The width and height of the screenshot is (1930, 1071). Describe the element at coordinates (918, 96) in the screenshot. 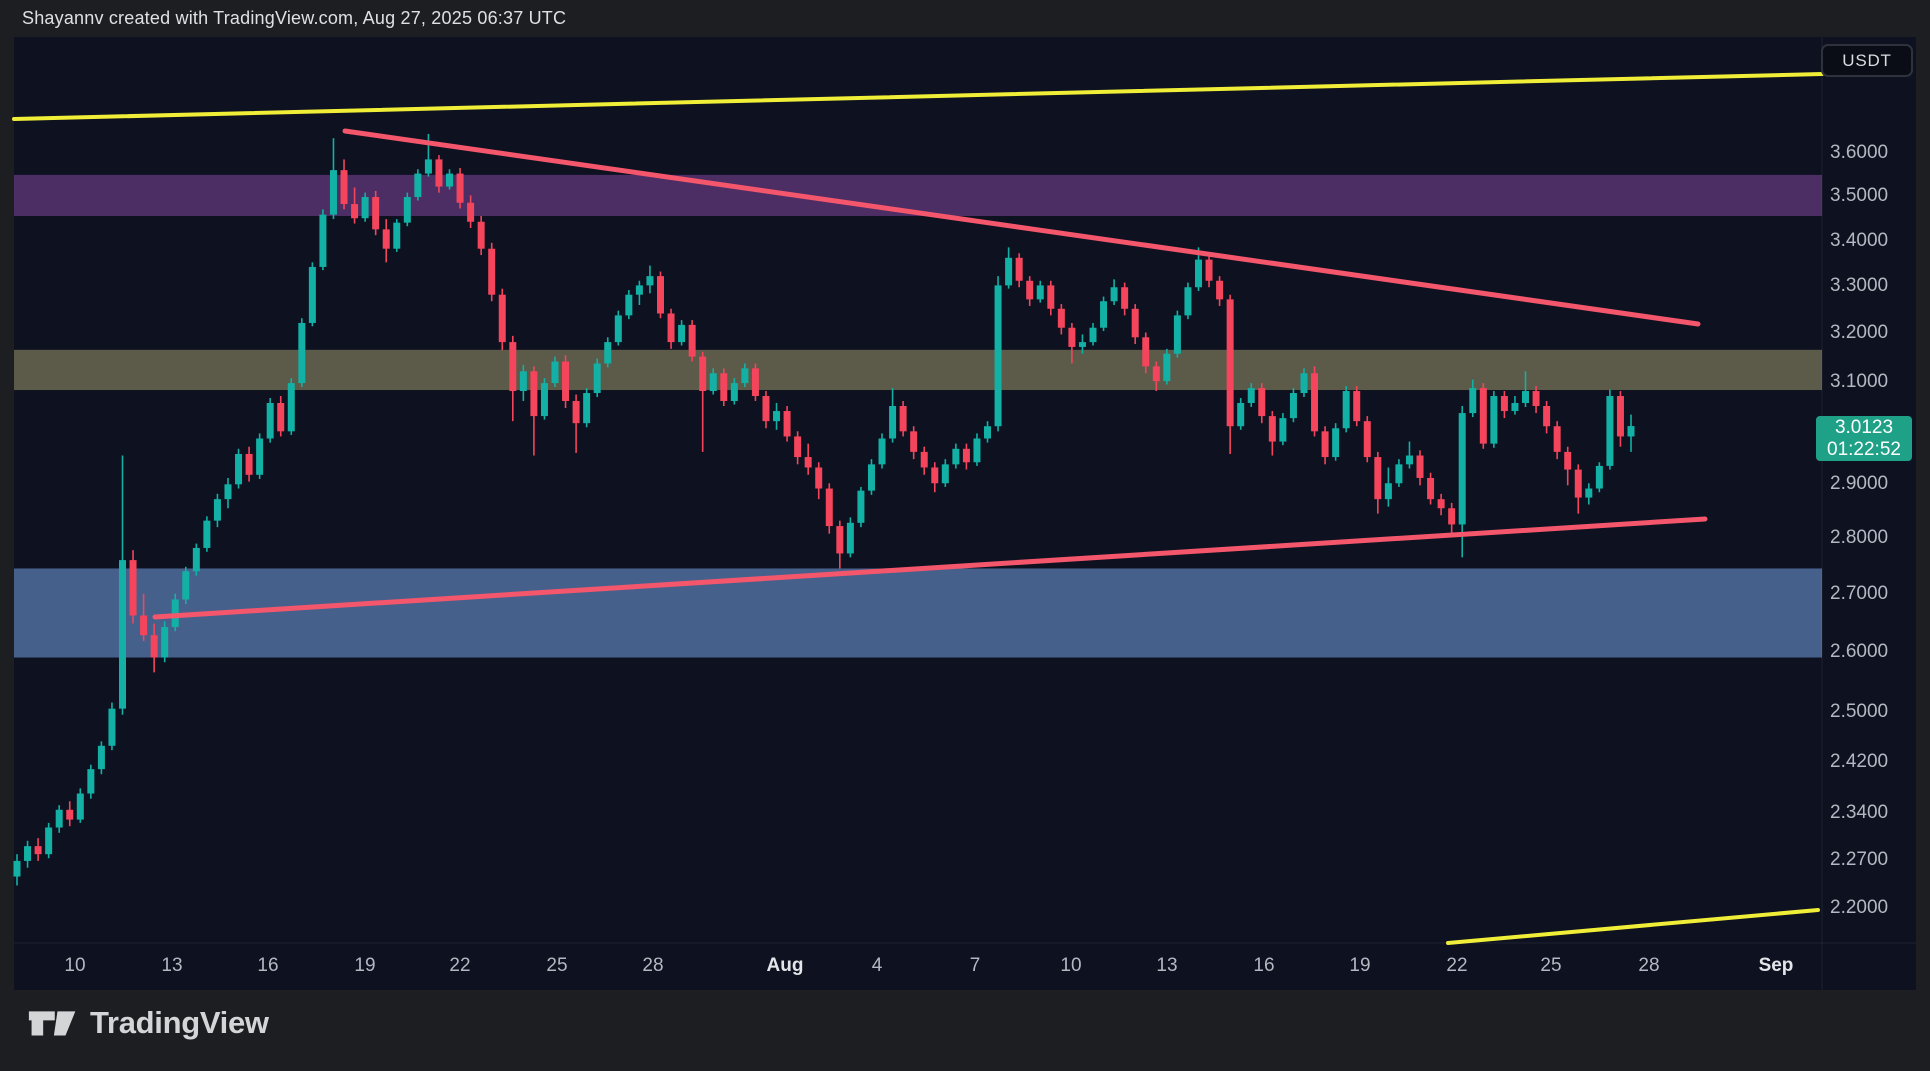

I see `upper-yellow-channel-line` at that location.